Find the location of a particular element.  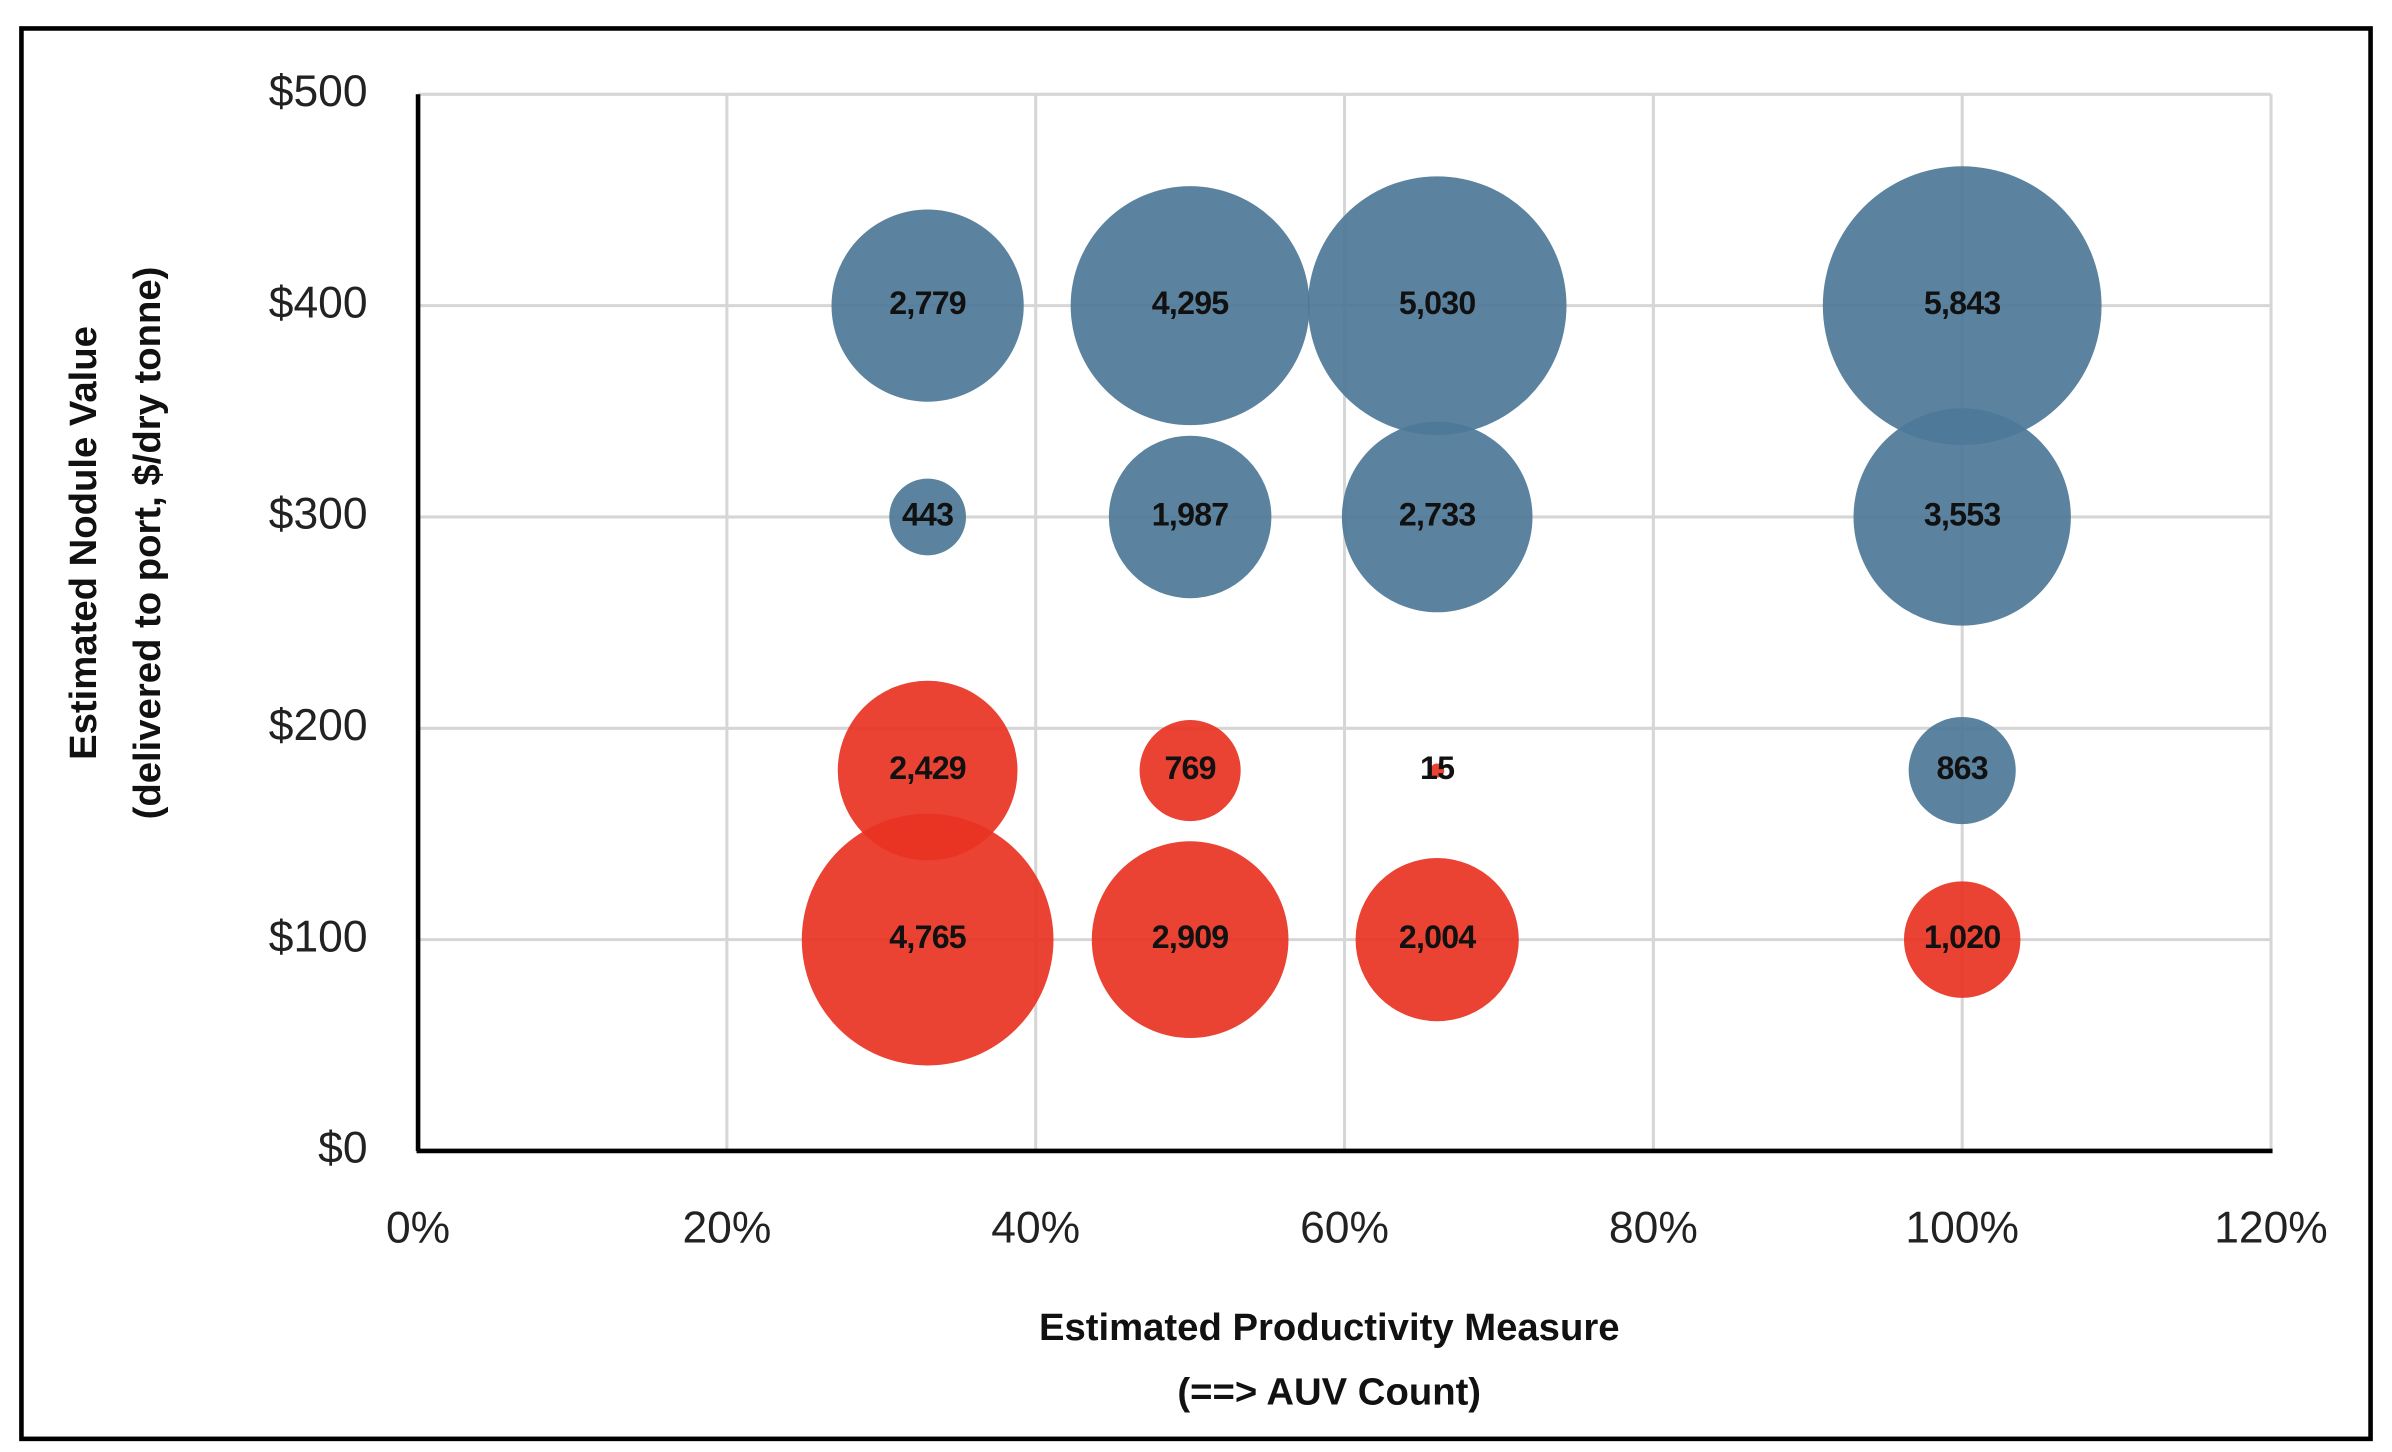

y-tick-label: $100 is located at coordinates (318, 936).